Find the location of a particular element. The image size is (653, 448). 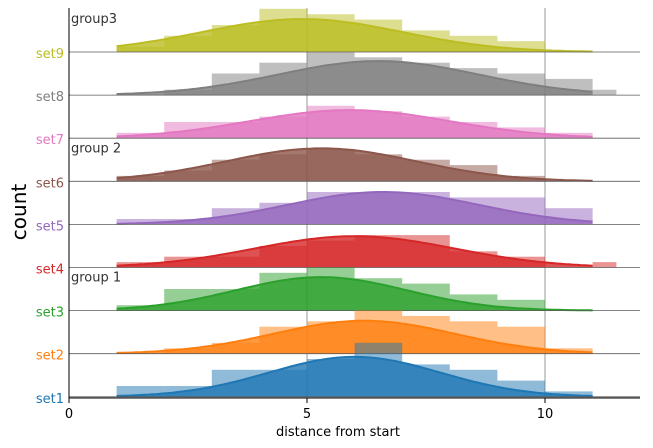

y-axis-label: count is located at coordinates (19, 212).